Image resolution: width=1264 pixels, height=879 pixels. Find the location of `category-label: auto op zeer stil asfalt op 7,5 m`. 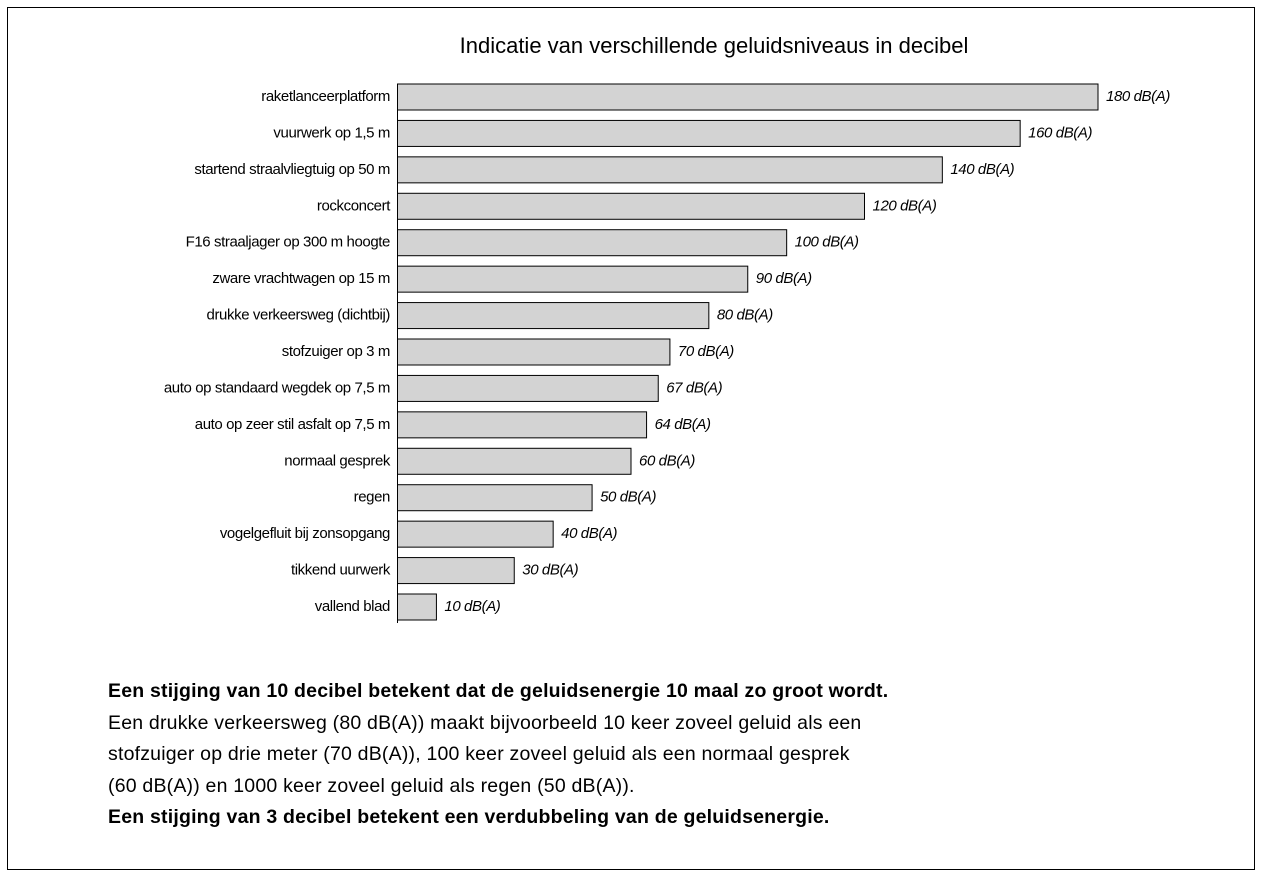

category-label: auto op zeer stil asfalt op 7,5 m is located at coordinates (292, 424).